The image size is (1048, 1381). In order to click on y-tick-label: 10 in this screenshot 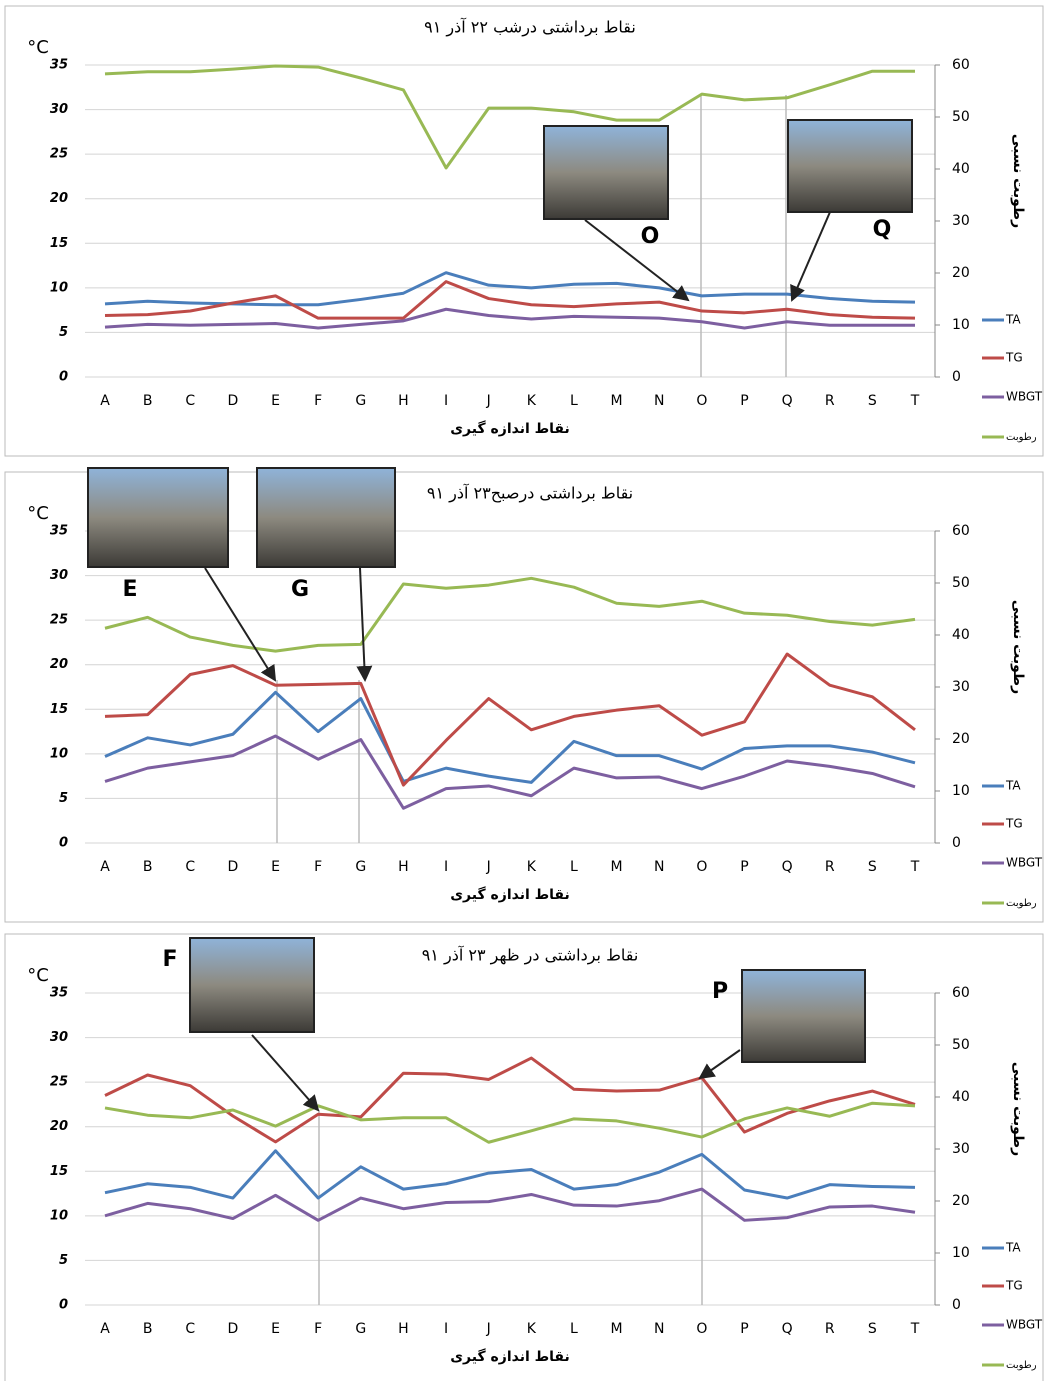, I will do `click(59, 753)`.